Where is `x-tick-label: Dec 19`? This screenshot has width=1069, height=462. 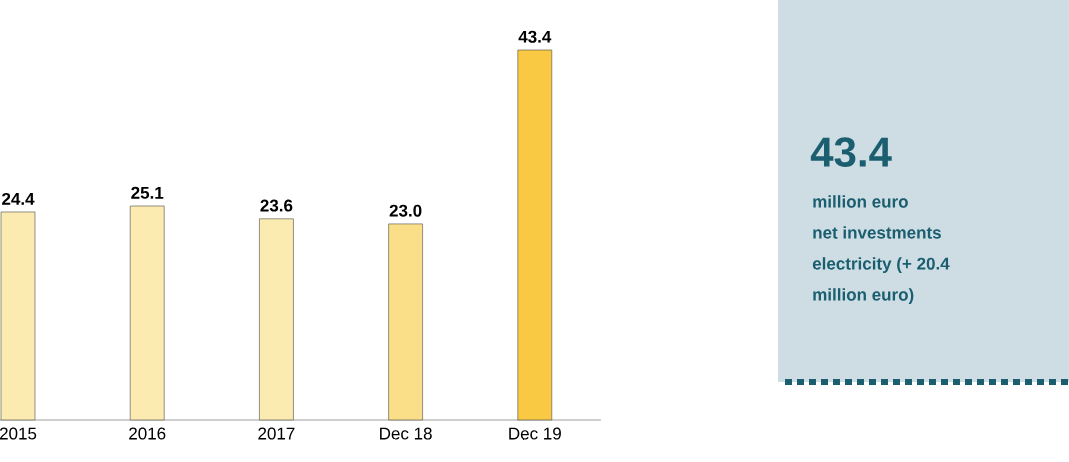 x-tick-label: Dec 19 is located at coordinates (535, 433).